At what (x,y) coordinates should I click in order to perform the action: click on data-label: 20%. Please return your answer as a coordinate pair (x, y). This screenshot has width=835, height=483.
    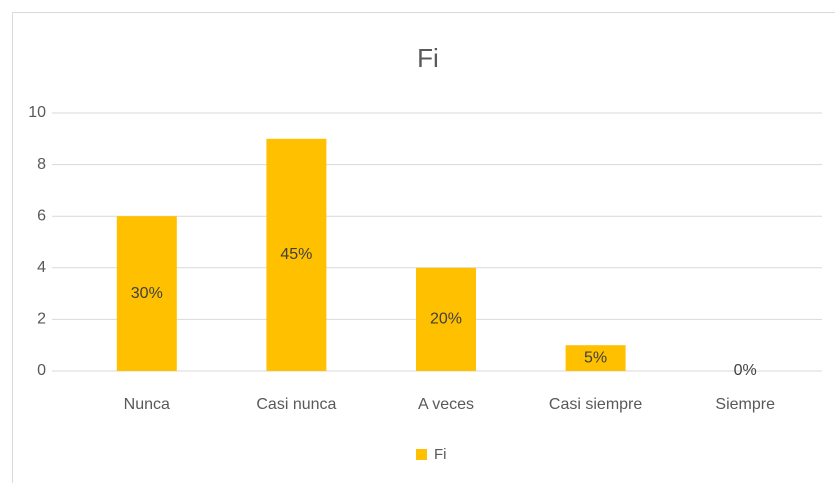
    Looking at the image, I should click on (446, 319).